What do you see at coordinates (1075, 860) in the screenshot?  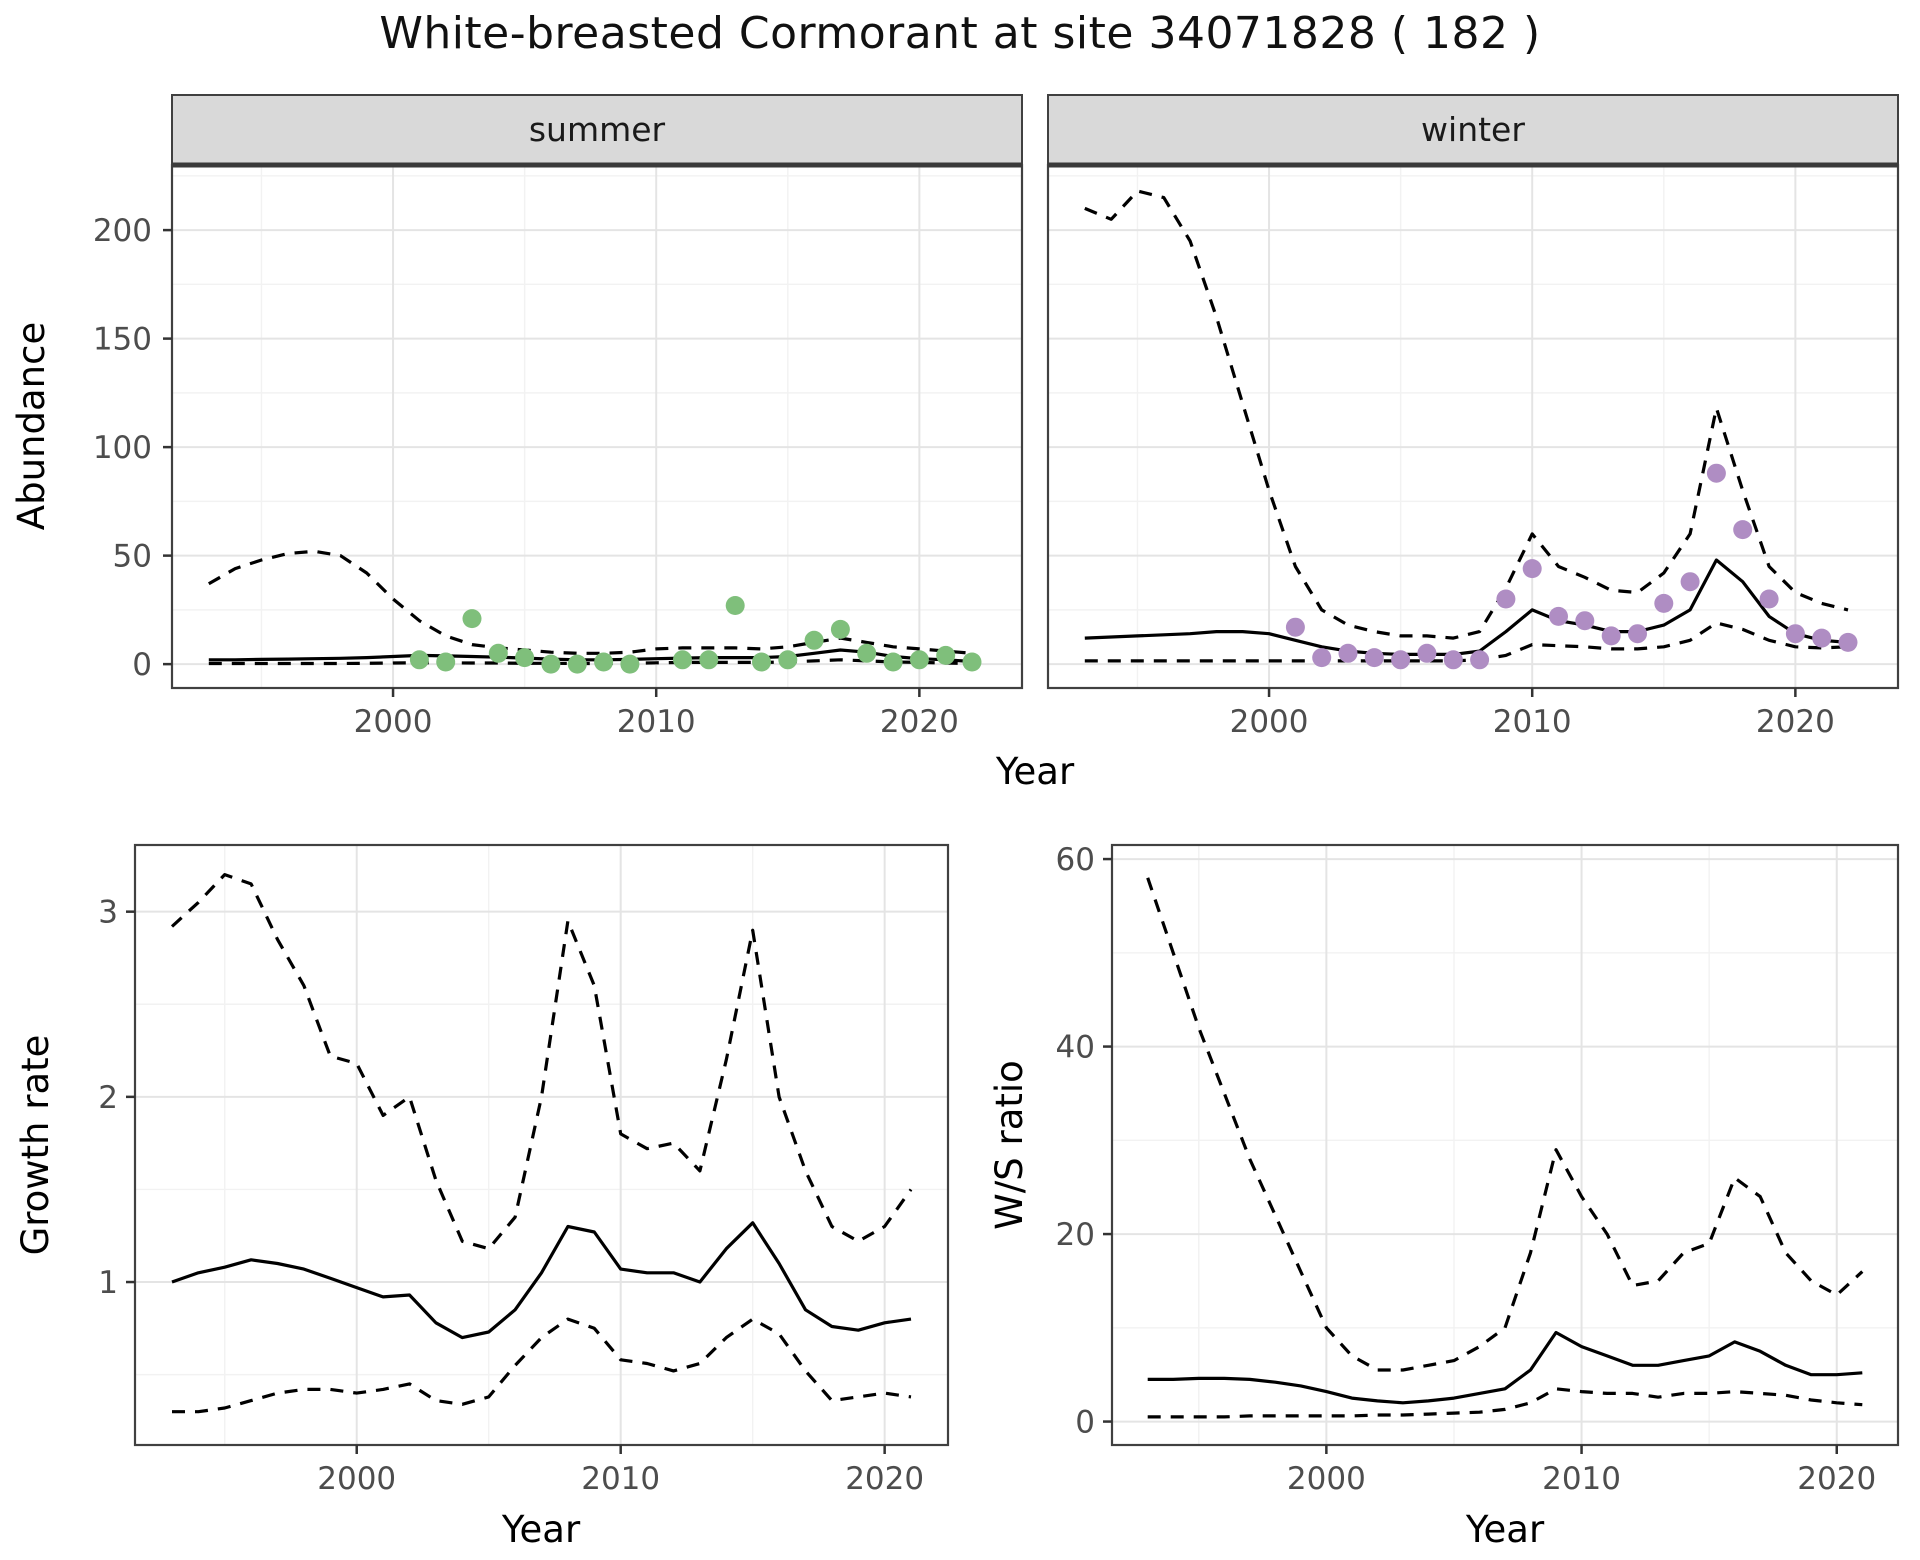 I see `y-tick-label: 60` at bounding box center [1075, 860].